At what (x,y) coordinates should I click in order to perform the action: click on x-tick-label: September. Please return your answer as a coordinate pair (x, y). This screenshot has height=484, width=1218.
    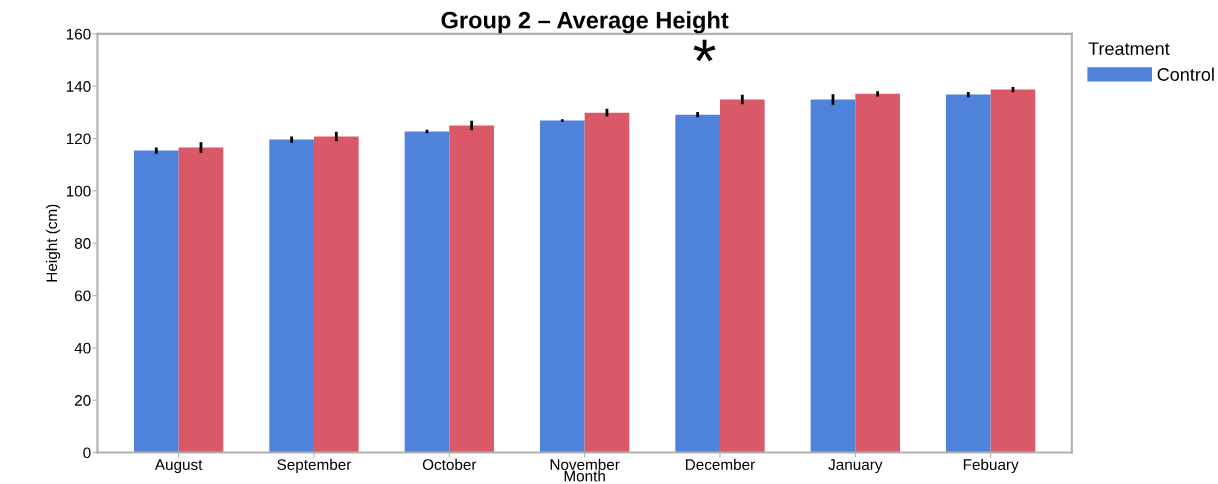
    Looking at the image, I should click on (314, 466).